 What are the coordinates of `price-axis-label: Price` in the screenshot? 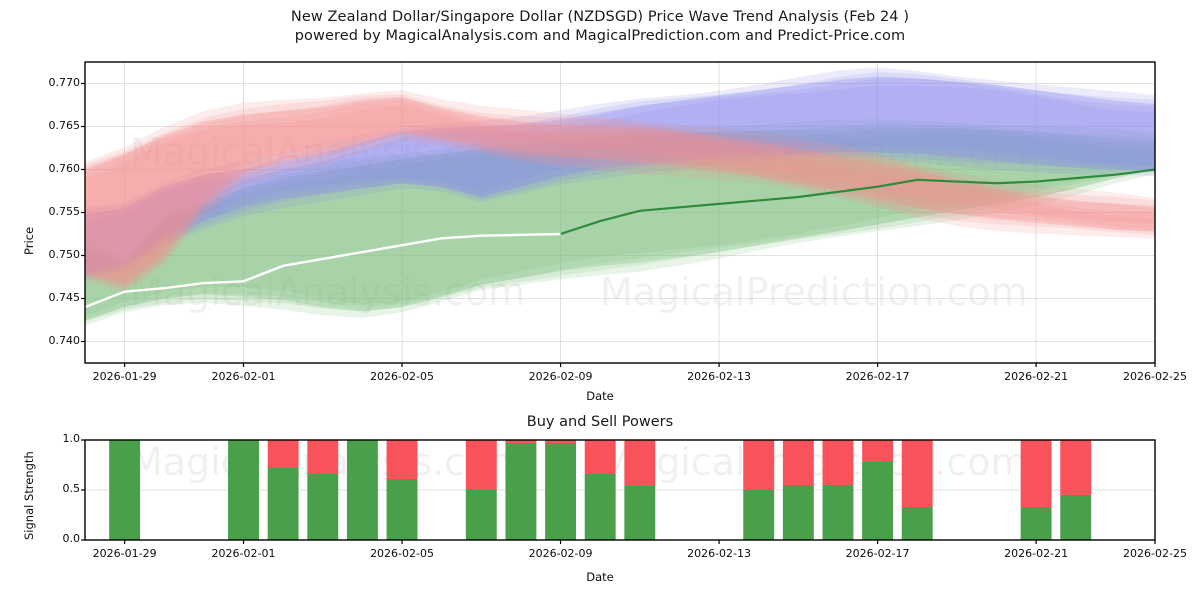 It's located at (29, 240).